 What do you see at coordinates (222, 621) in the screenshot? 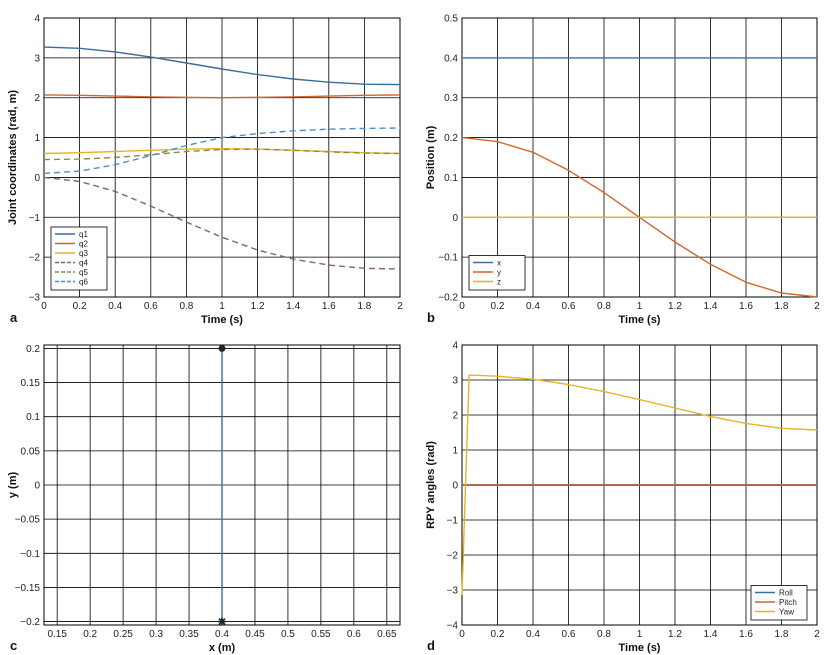
I see `end-marker` at bounding box center [222, 621].